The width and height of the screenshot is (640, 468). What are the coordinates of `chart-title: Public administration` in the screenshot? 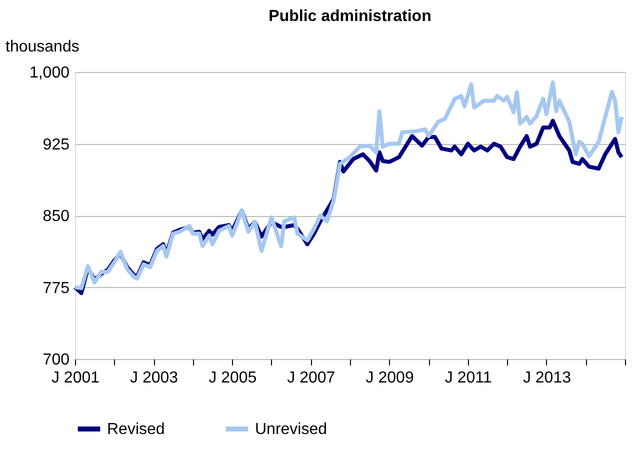 It's located at (350, 16).